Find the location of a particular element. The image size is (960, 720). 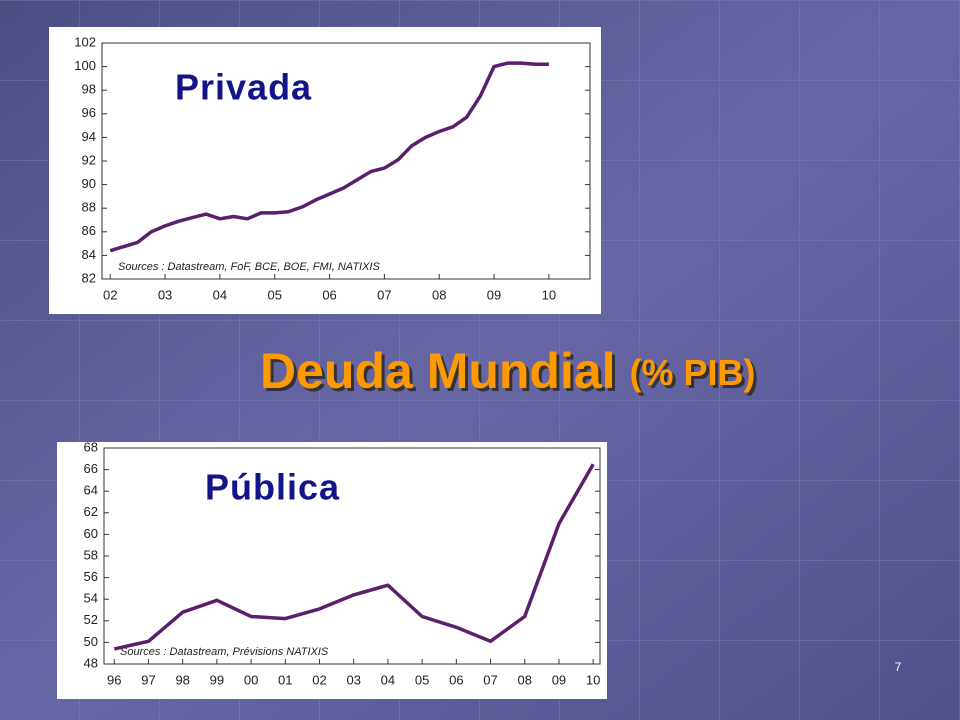

source-note: Sources : Datastream, Prévisions NATIXIS is located at coordinates (224, 652).